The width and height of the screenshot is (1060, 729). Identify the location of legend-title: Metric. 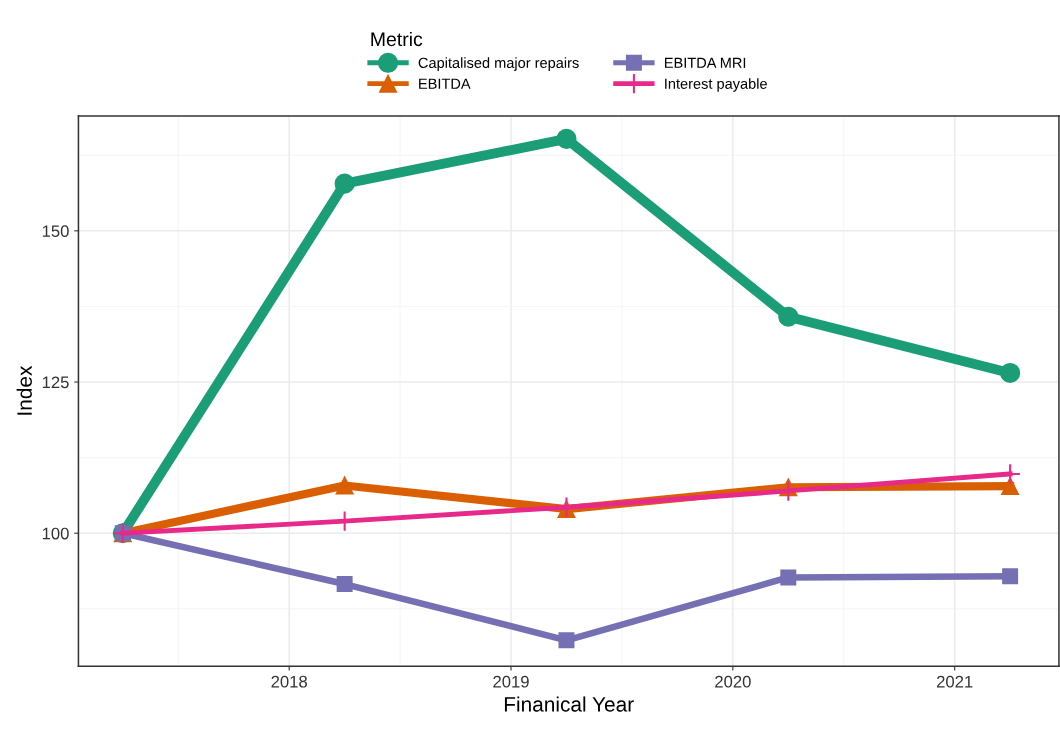
(397, 39).